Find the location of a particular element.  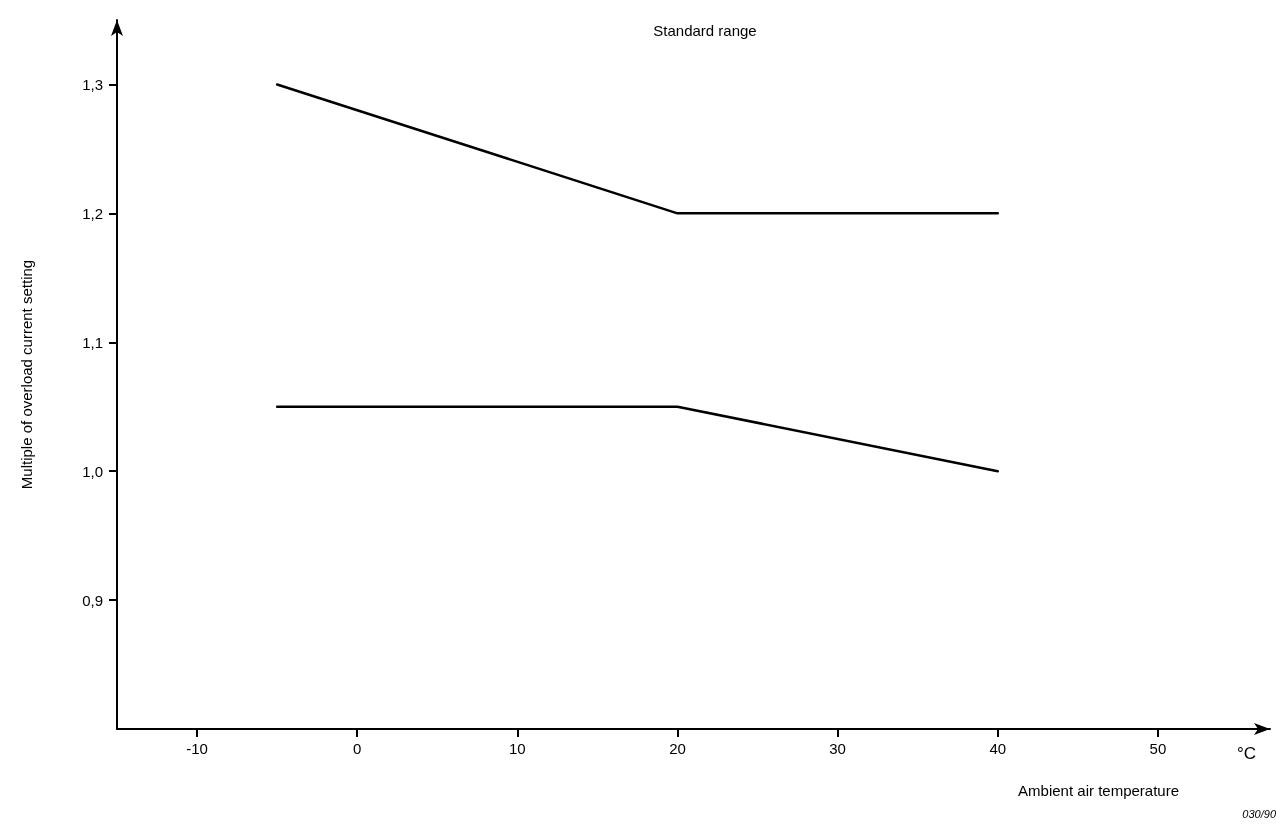

x-axis-title: Ambient air temperature is located at coordinates (1098, 790).